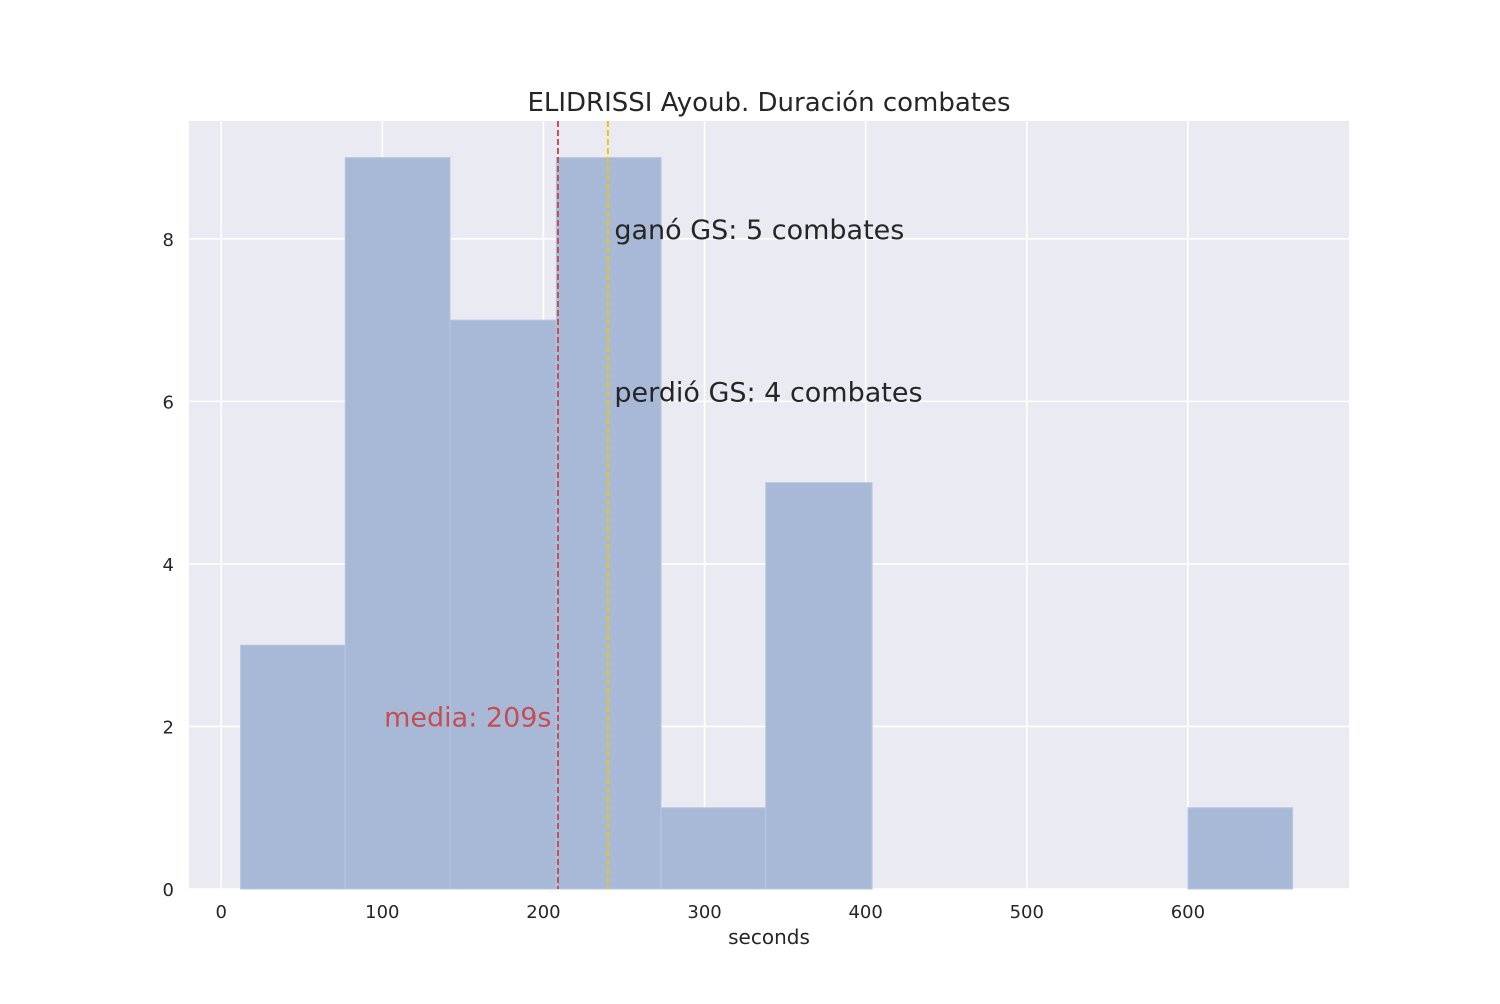  Describe the element at coordinates (382, 912) in the screenshot. I see `x-tick-label: 100` at that location.